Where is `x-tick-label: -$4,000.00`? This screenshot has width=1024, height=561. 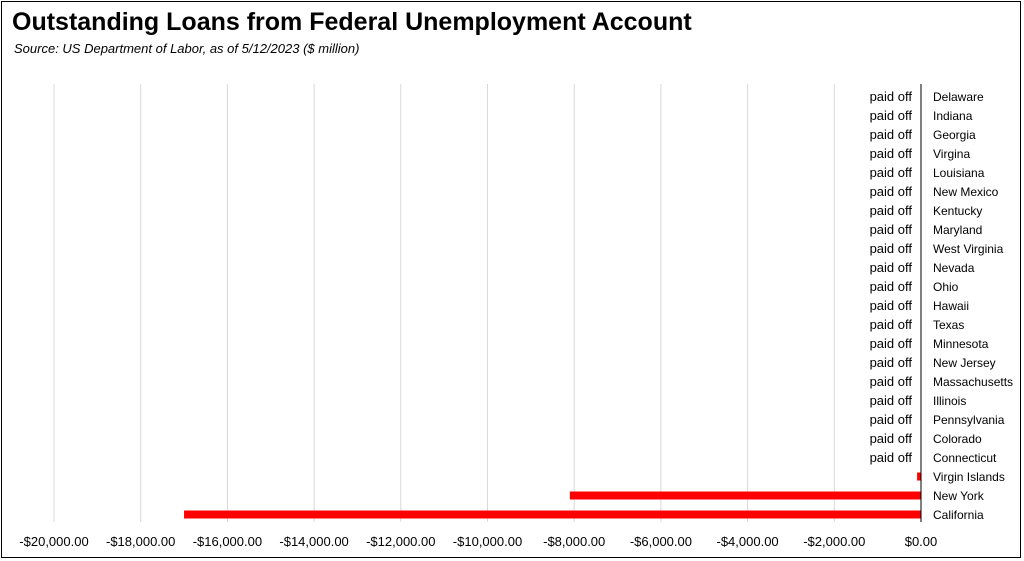 x-tick-label: -$4,000.00 is located at coordinates (748, 541).